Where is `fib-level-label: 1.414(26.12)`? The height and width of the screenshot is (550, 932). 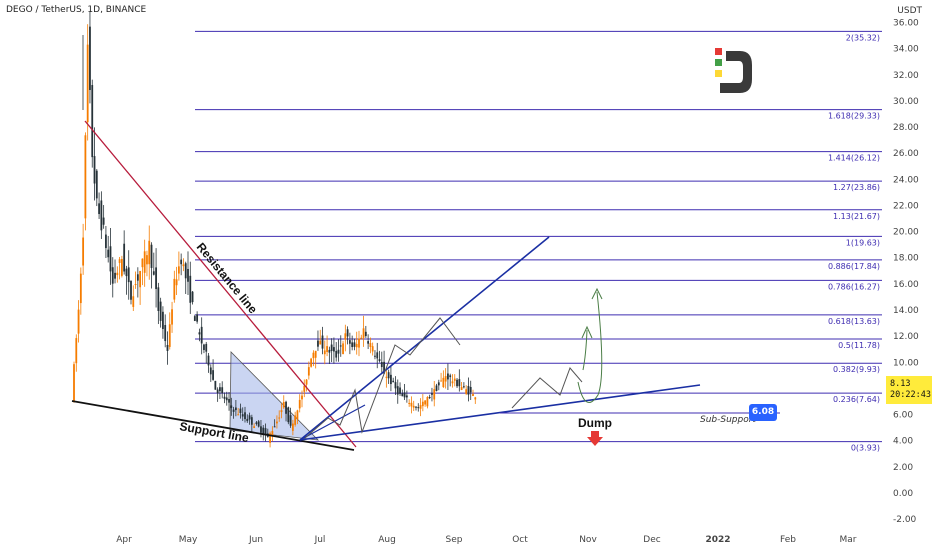 fib-level-label: 1.414(26.12) is located at coordinates (854, 158).